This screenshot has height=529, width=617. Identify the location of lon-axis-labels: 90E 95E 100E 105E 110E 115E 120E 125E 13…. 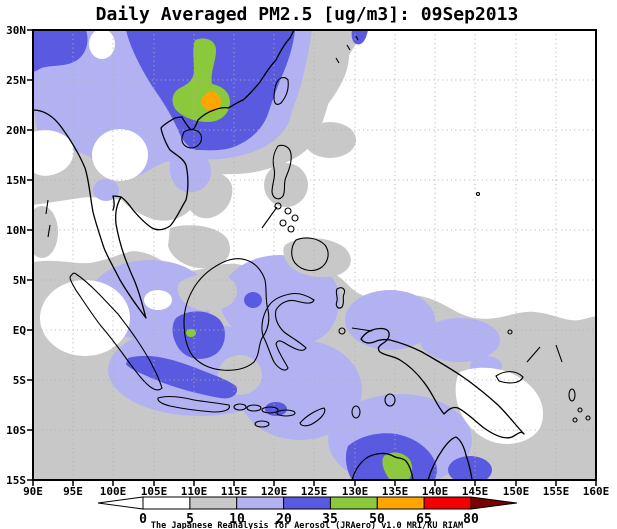
(316, 491).